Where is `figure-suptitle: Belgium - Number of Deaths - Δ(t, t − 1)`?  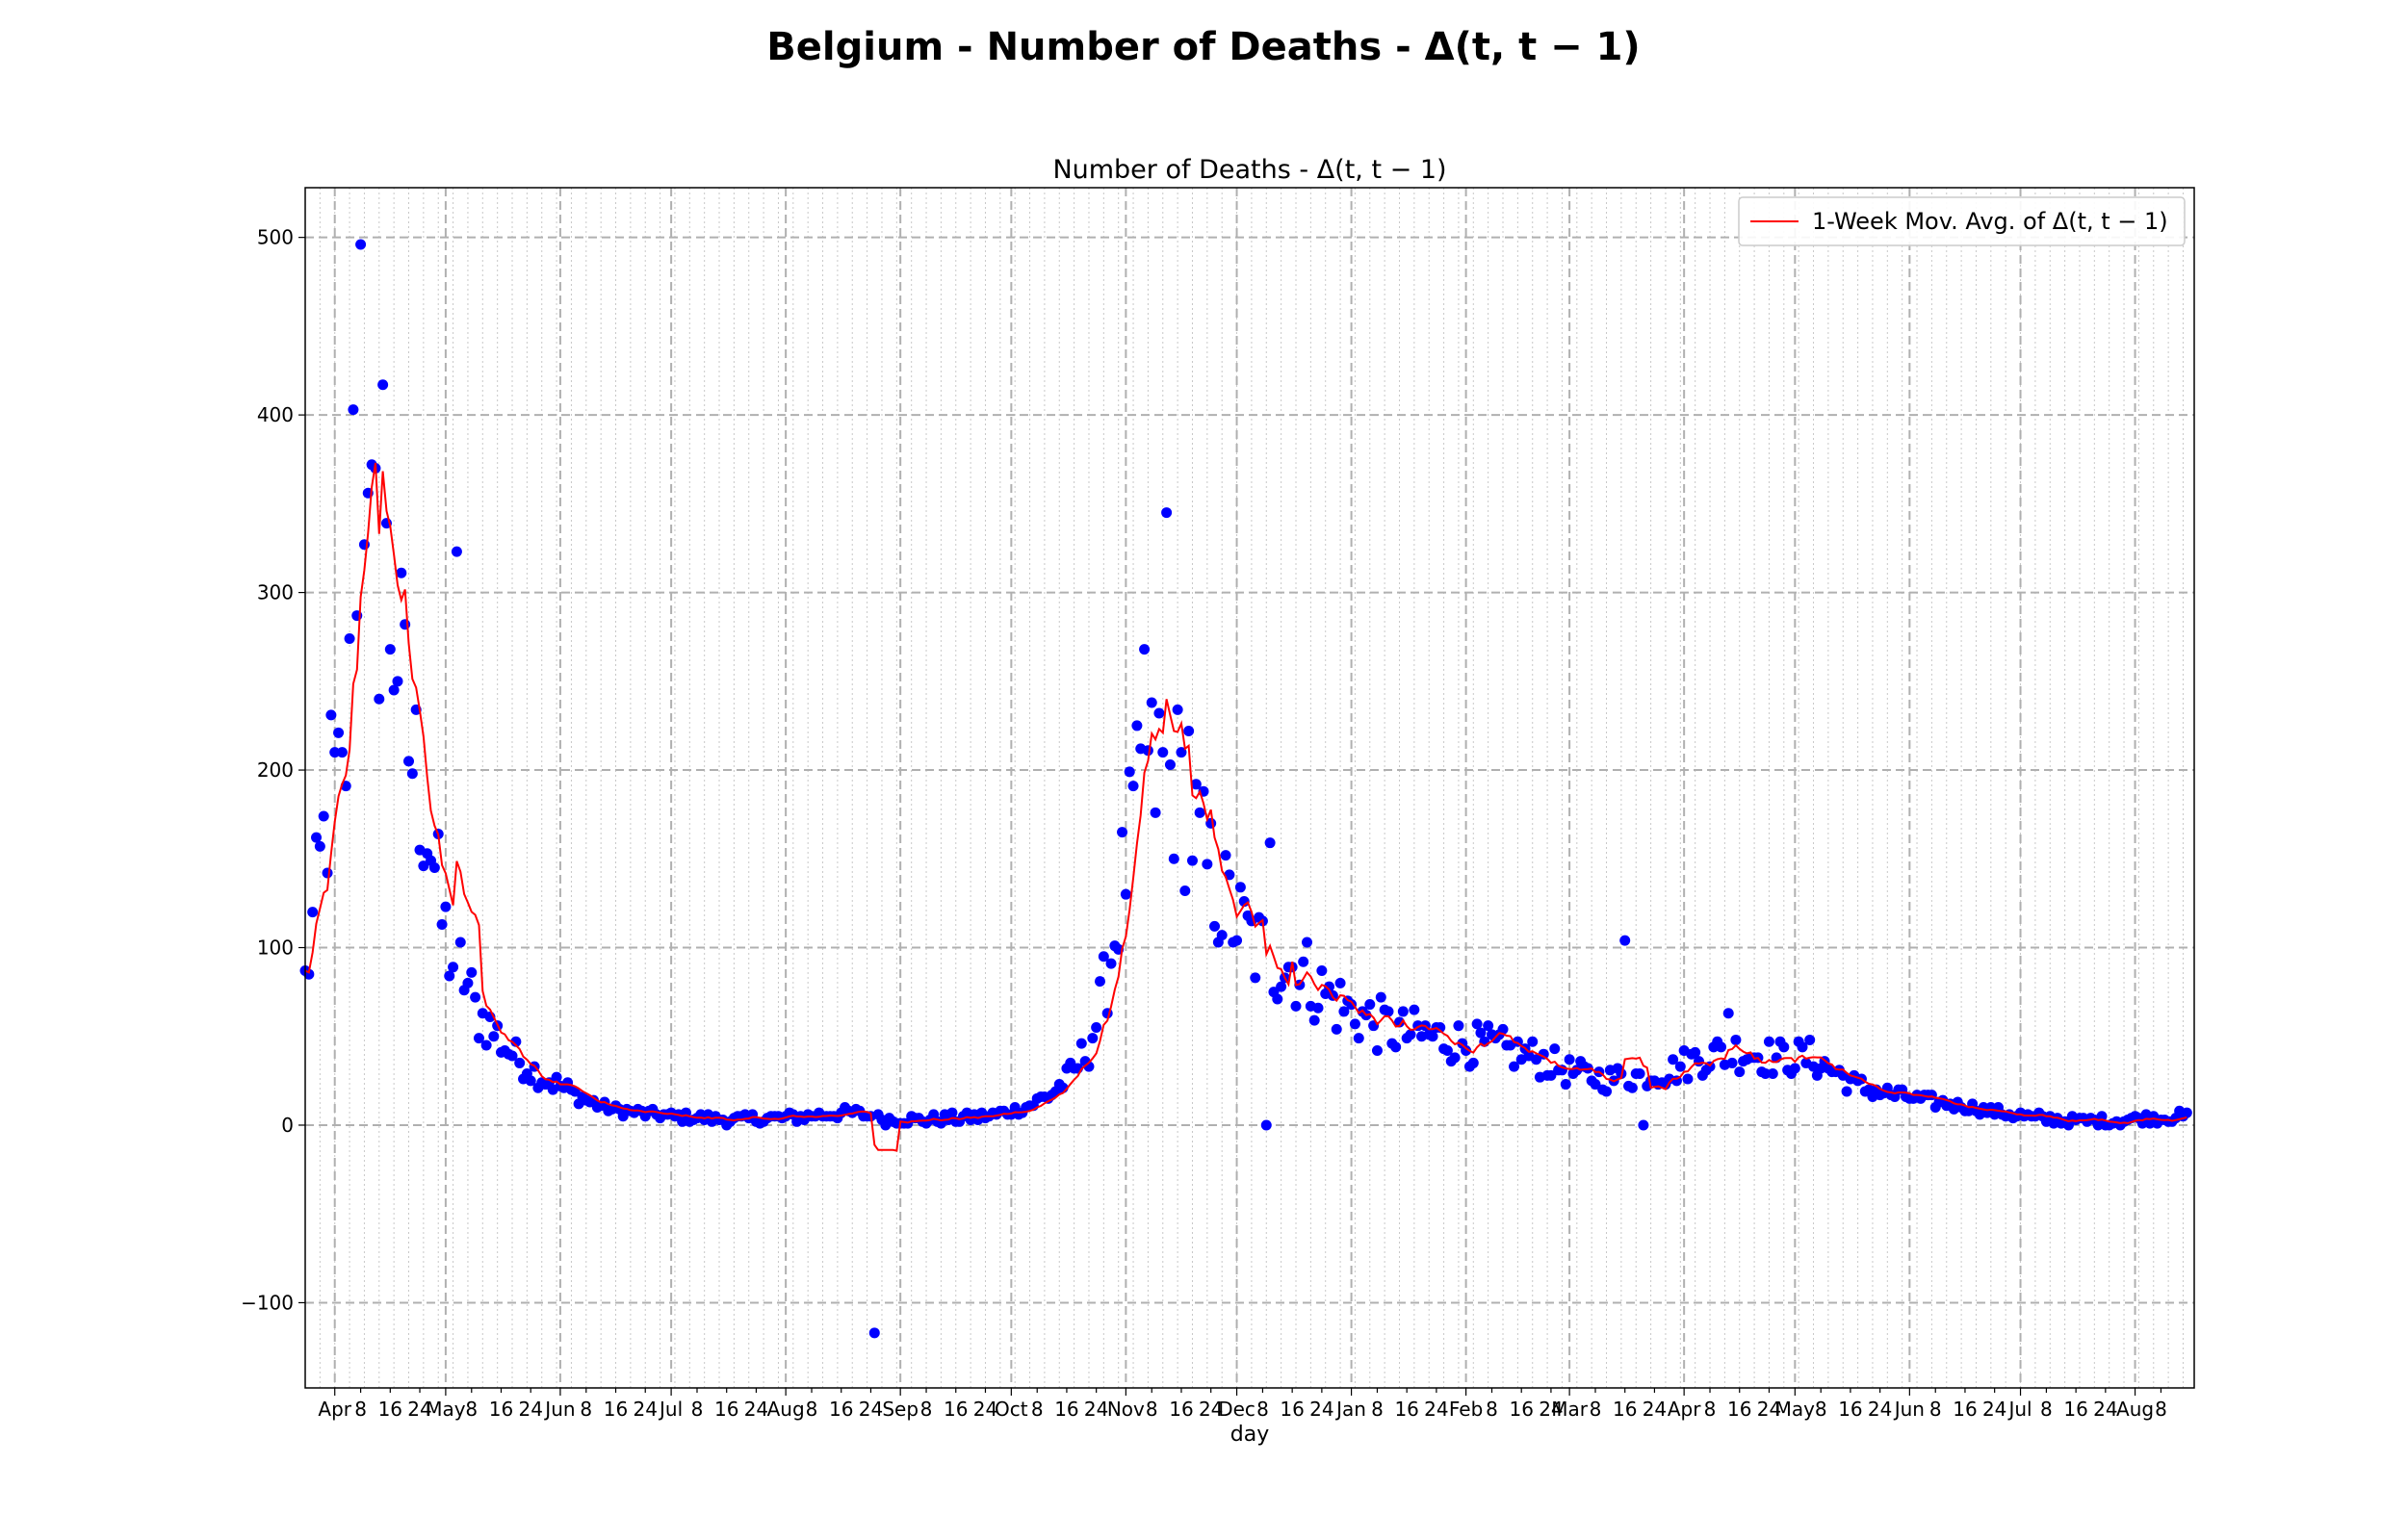
figure-suptitle: Belgium - Number of Deaths - Δ(t, t − 1) is located at coordinates (1203, 47).